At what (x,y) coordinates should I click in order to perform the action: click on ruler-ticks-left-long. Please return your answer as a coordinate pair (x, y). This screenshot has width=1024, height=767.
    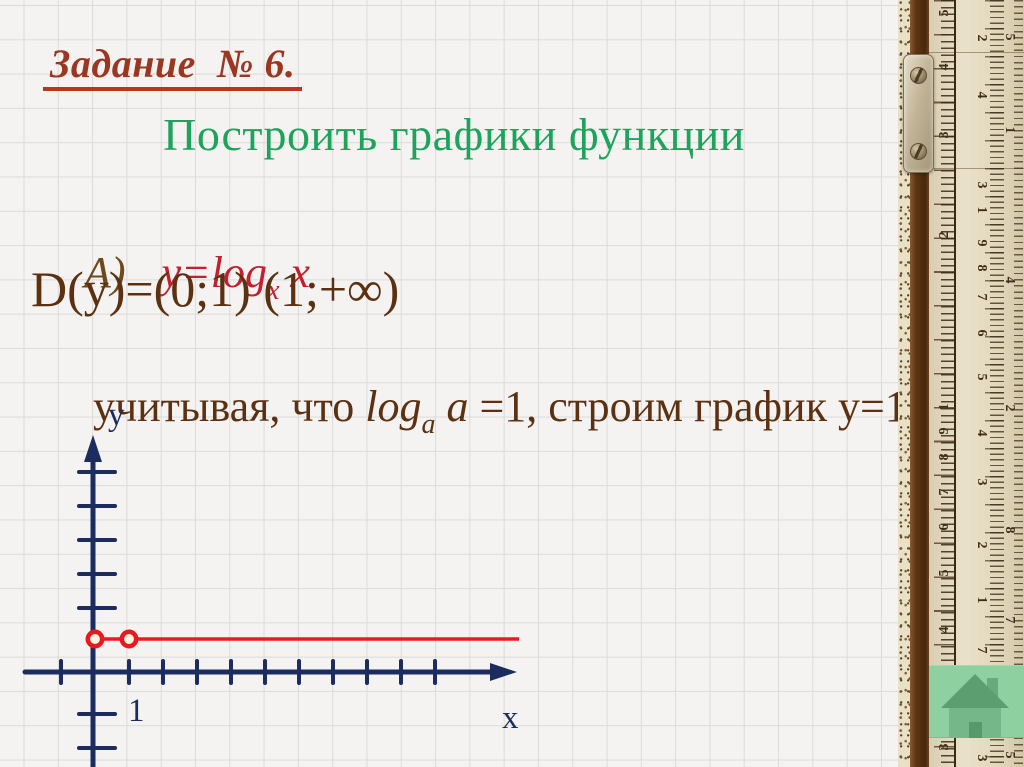
    Looking at the image, I should click on (944, 383).